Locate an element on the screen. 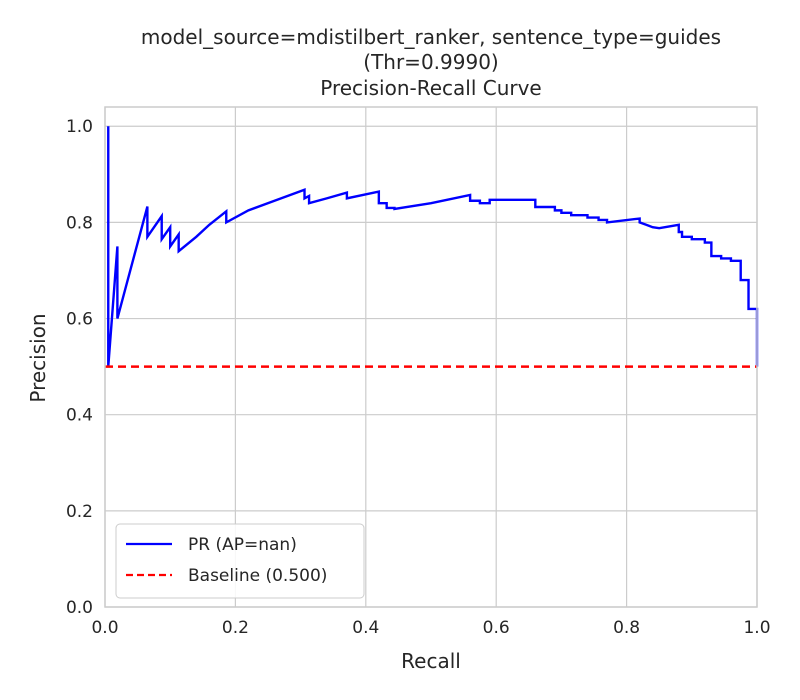 The width and height of the screenshot is (800, 700). y-tick-label: 0.2 is located at coordinates (79, 512).